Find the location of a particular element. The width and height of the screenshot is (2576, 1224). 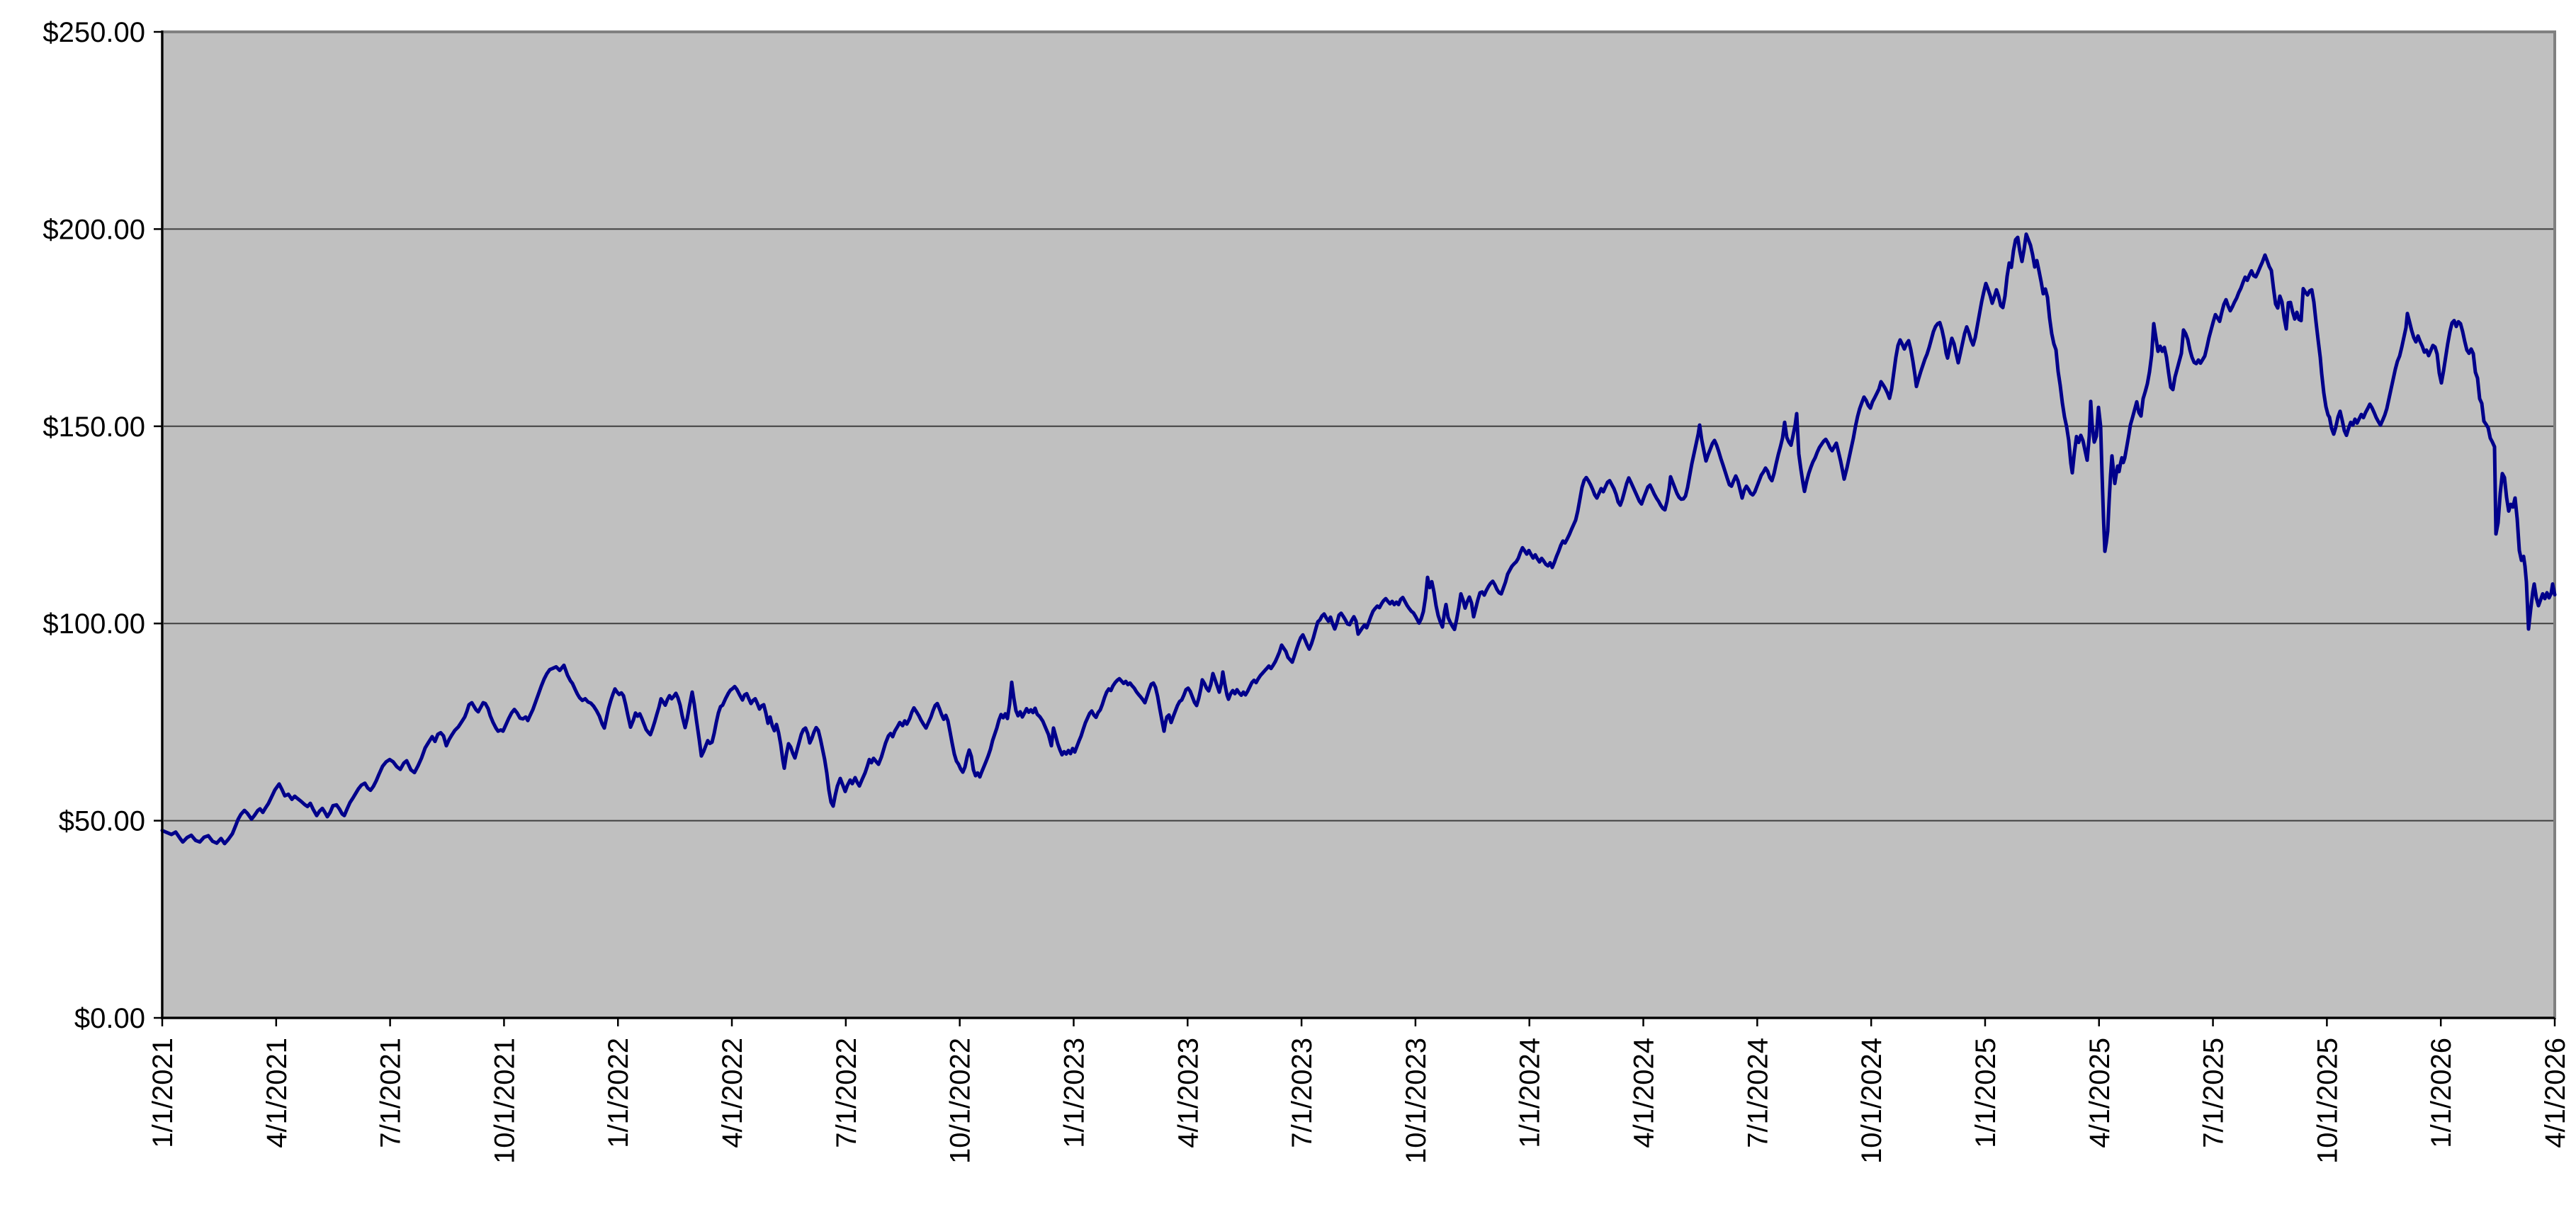

x-axis-label: 1/1/2026 is located at coordinates (2441, 1093).